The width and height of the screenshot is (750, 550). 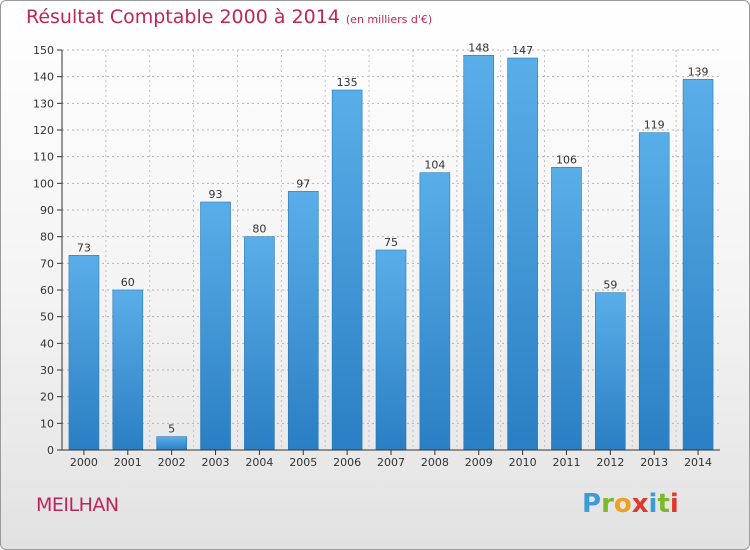 What do you see at coordinates (522, 254) in the screenshot?
I see `bar-2010` at bounding box center [522, 254].